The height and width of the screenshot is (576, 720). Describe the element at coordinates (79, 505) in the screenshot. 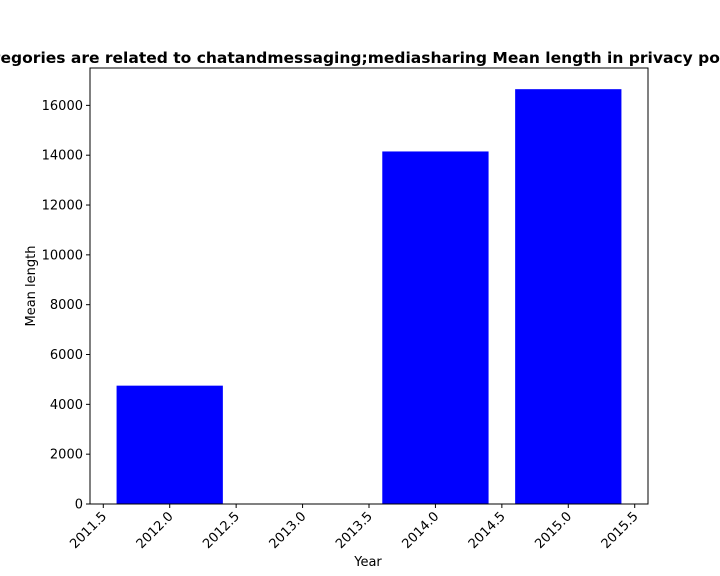

I see `y-tick-label: 0` at that location.